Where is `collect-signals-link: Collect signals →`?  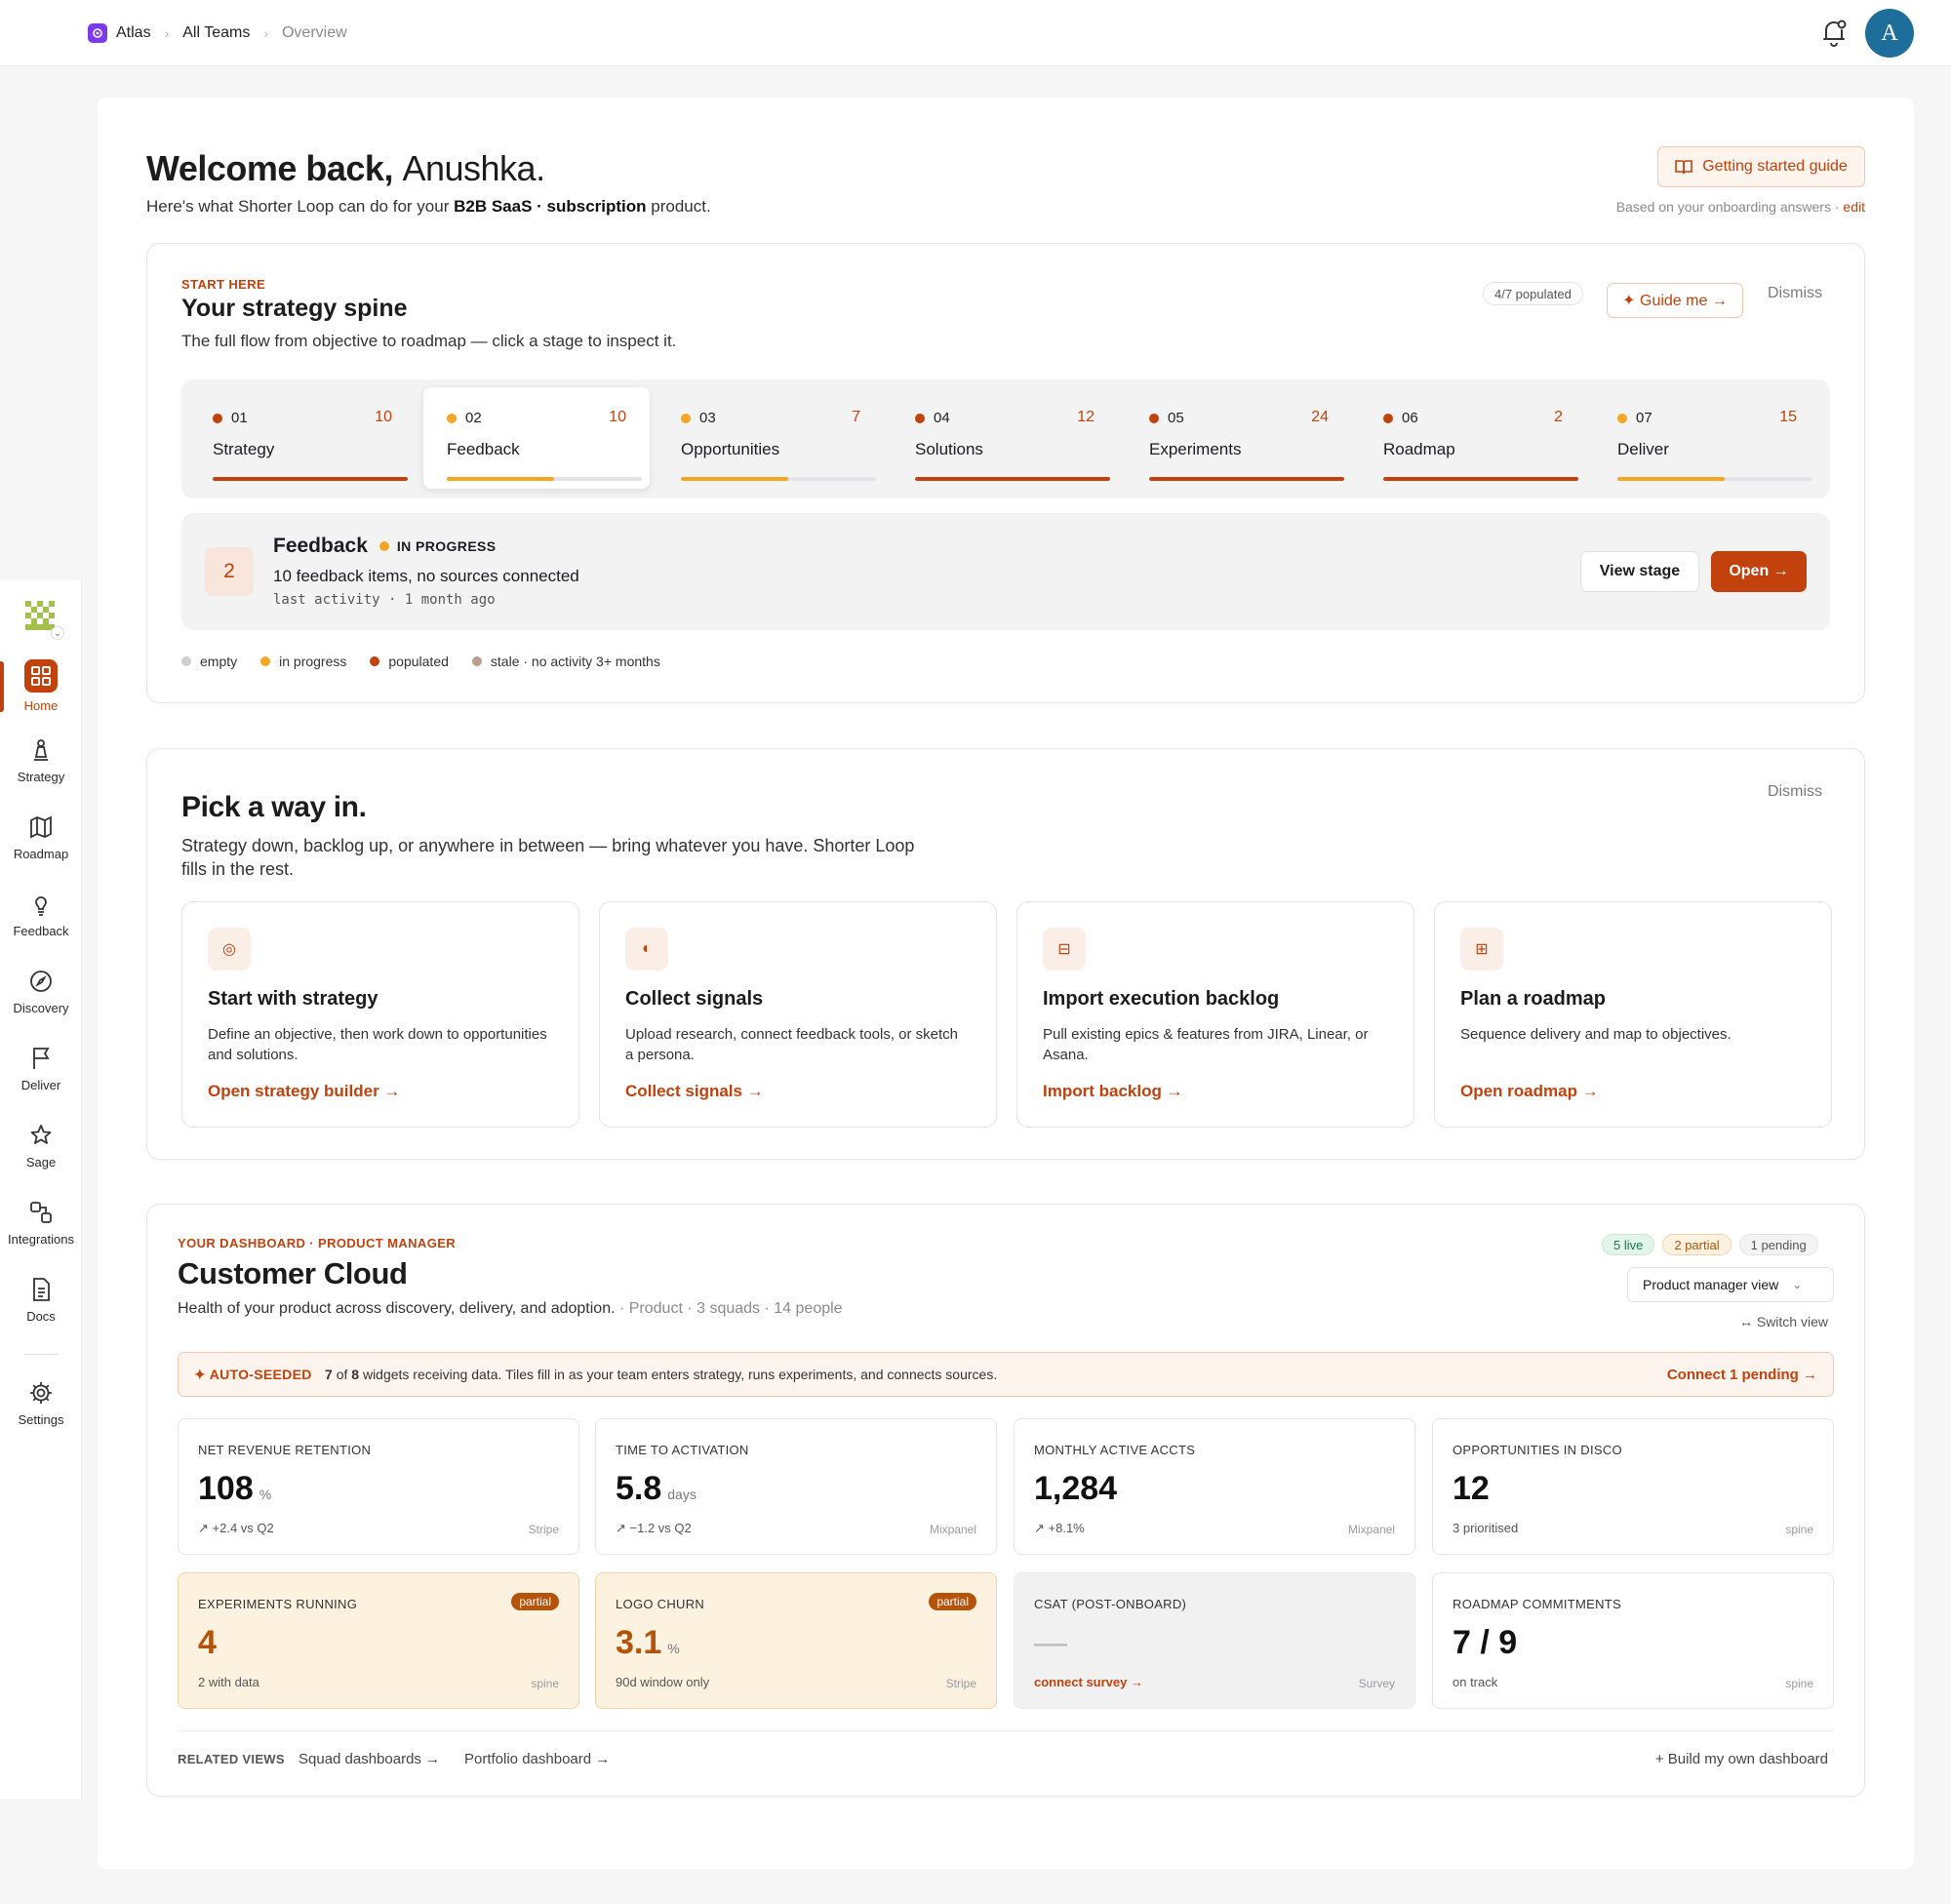
collect-signals-link: Collect signals → is located at coordinates (694, 1091).